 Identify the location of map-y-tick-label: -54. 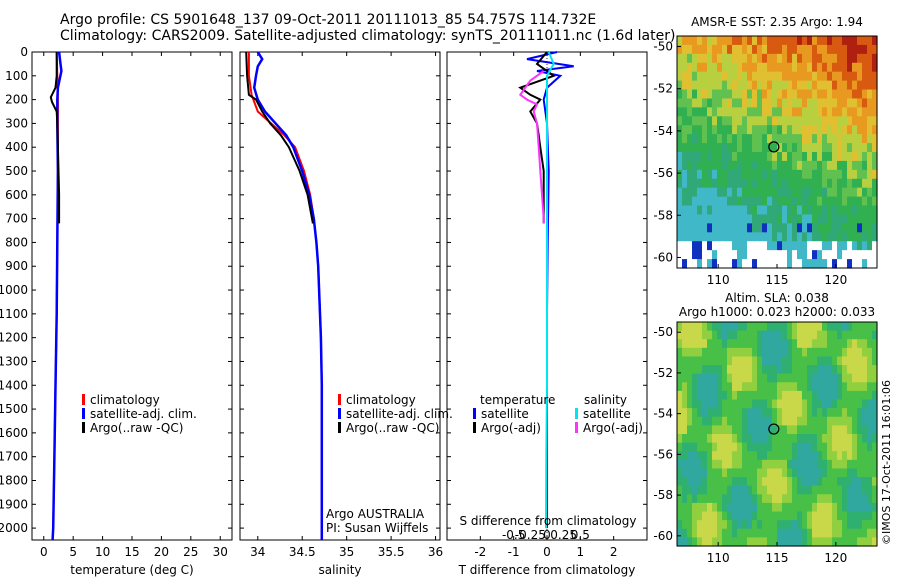
(663, 131).